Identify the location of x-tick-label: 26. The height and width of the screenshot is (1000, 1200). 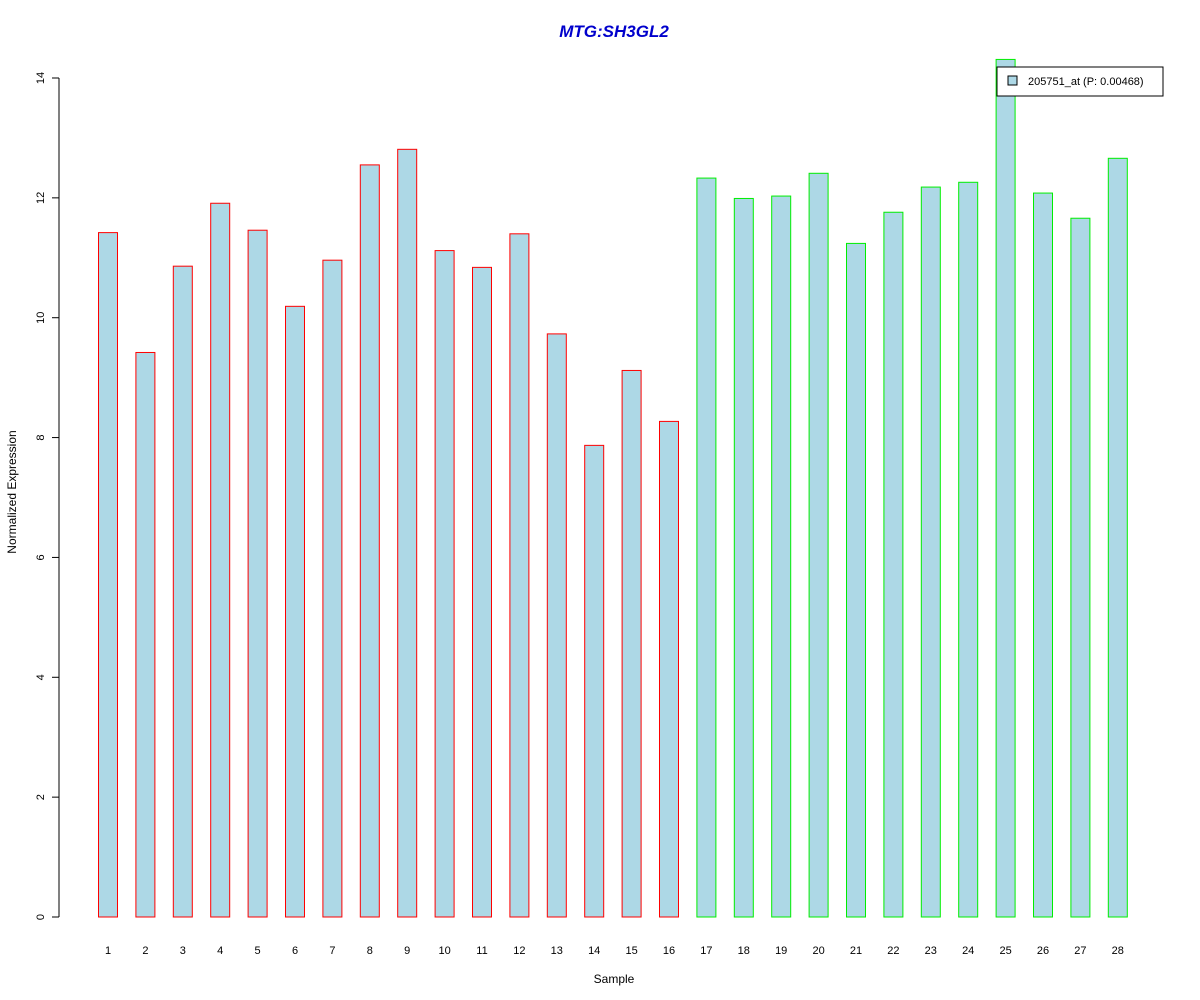
(1043, 951).